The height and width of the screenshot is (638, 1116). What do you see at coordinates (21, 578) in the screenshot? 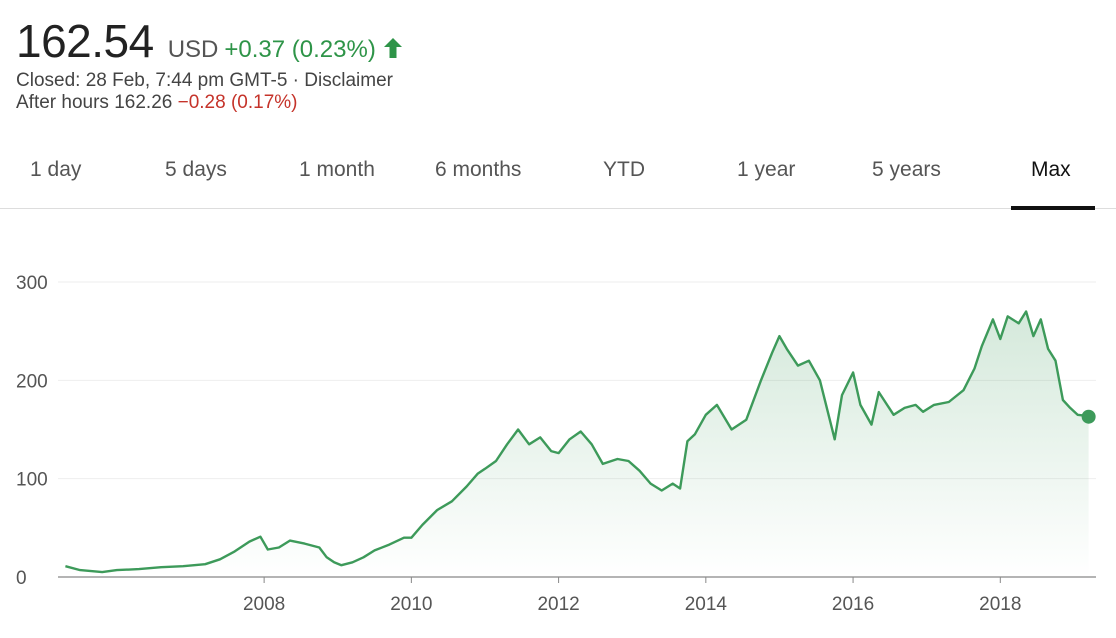
I see `y-tick-label: 0` at bounding box center [21, 578].